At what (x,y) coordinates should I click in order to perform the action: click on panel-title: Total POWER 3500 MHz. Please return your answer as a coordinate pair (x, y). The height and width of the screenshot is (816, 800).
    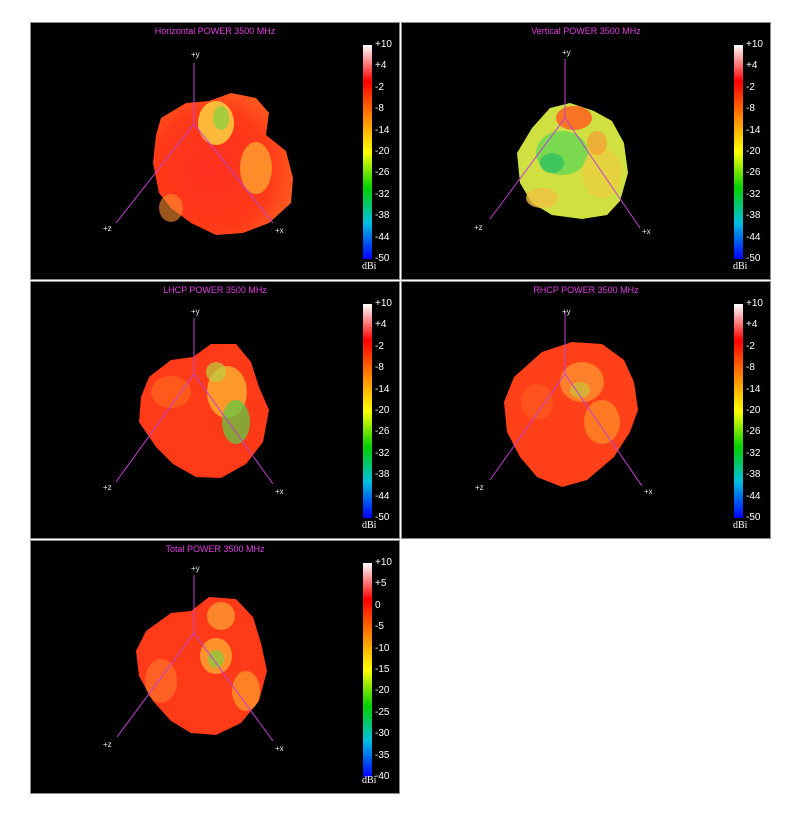
    Looking at the image, I should click on (215, 549).